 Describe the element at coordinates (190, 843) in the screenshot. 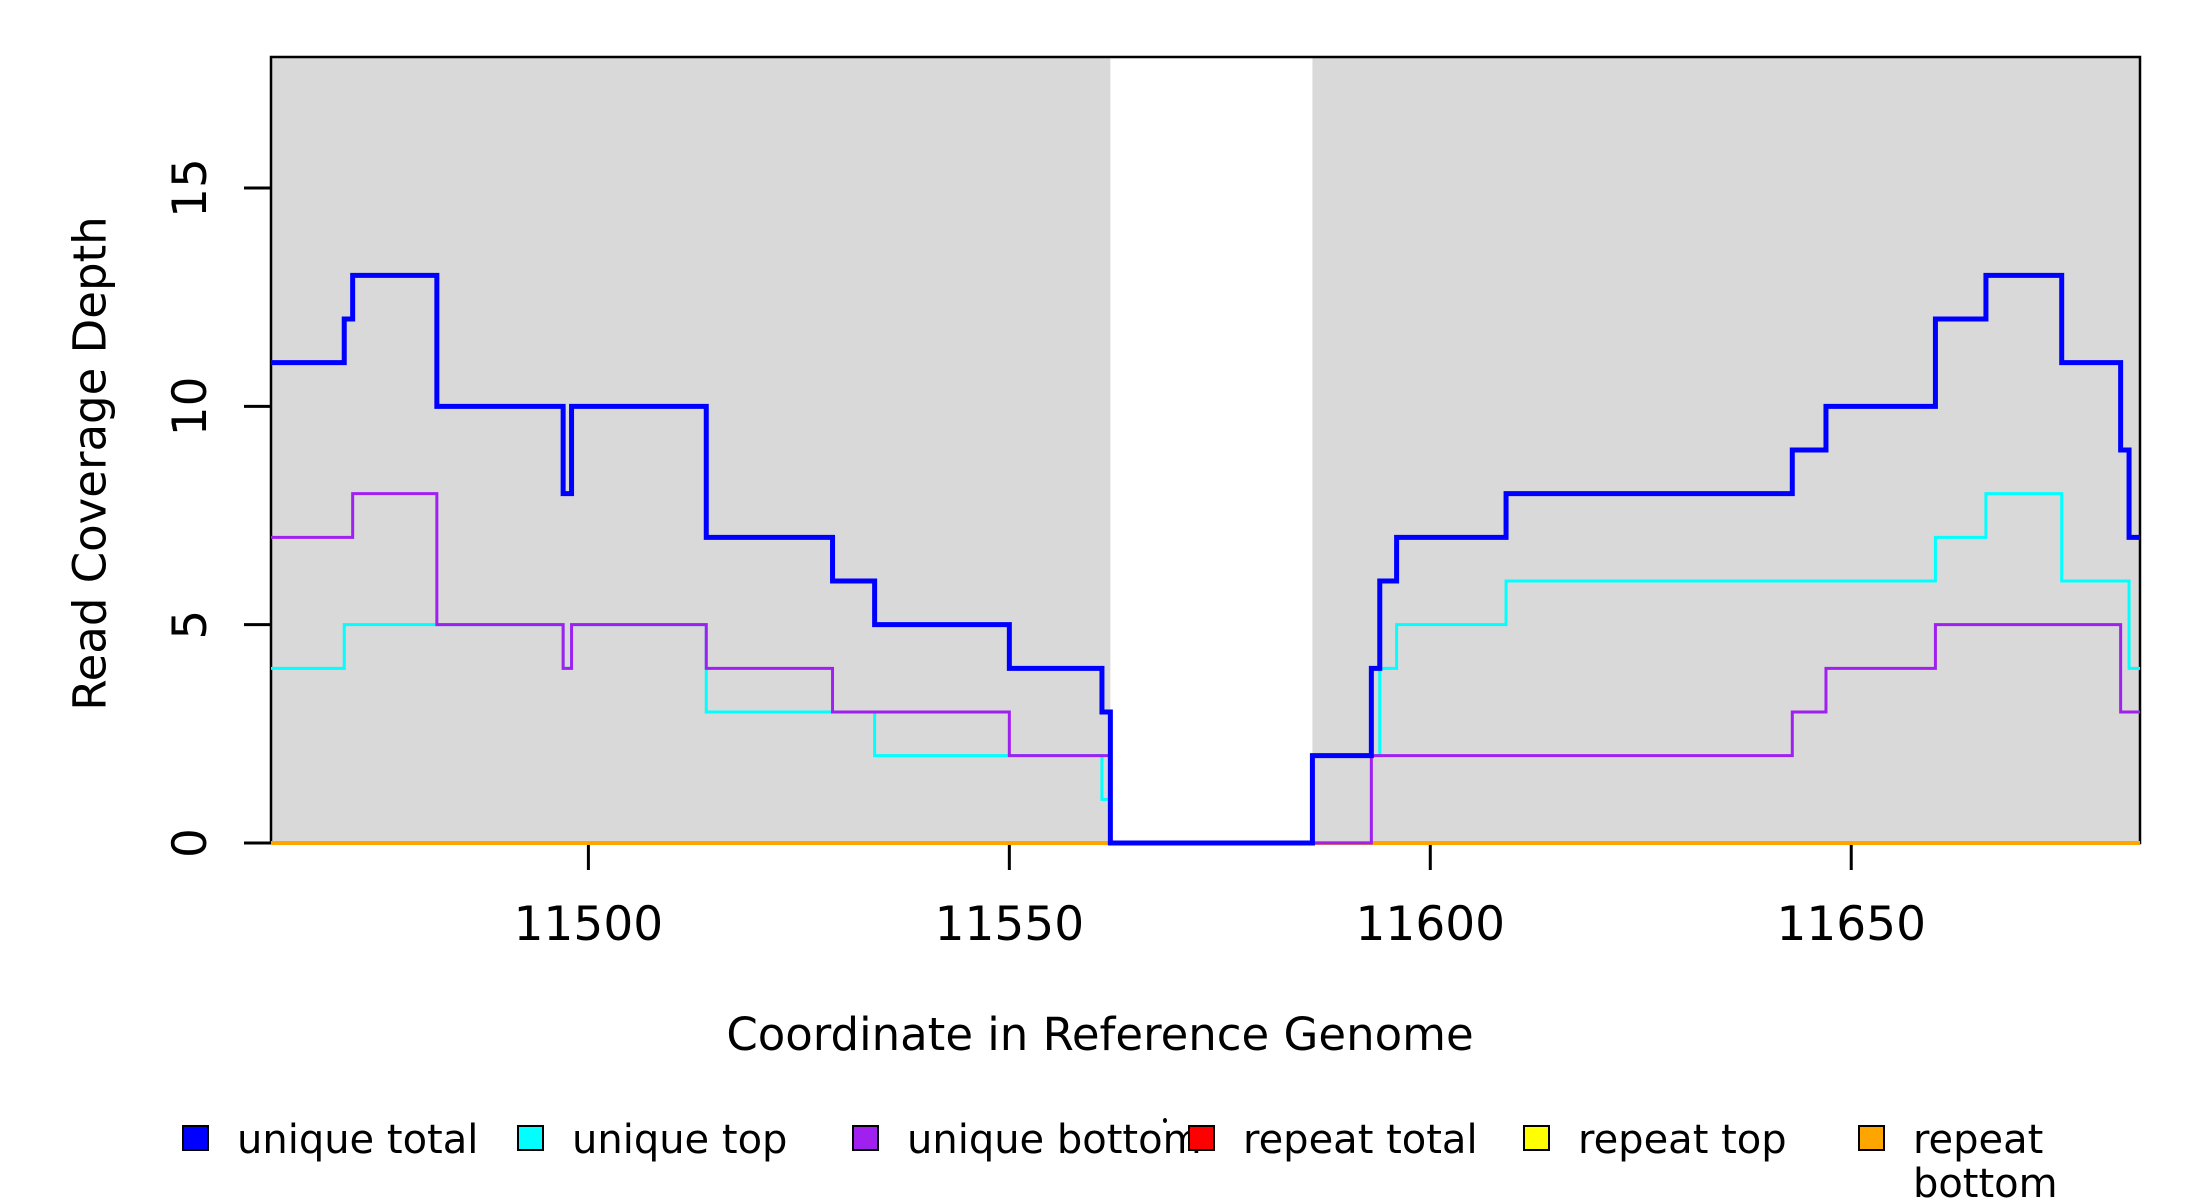

I see `svg-text: 0` at that location.